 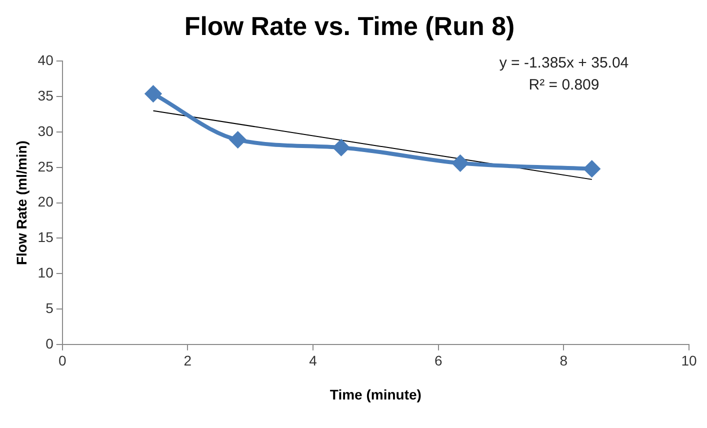 What do you see at coordinates (50, 308) in the screenshot?
I see `y-tick-label: 5` at bounding box center [50, 308].